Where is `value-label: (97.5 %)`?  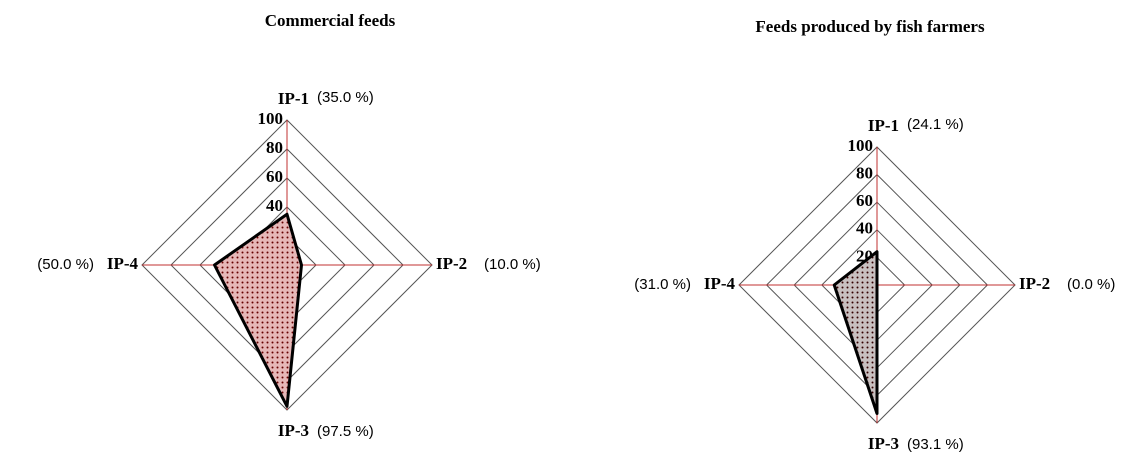 value-label: (97.5 %) is located at coordinates (345, 431).